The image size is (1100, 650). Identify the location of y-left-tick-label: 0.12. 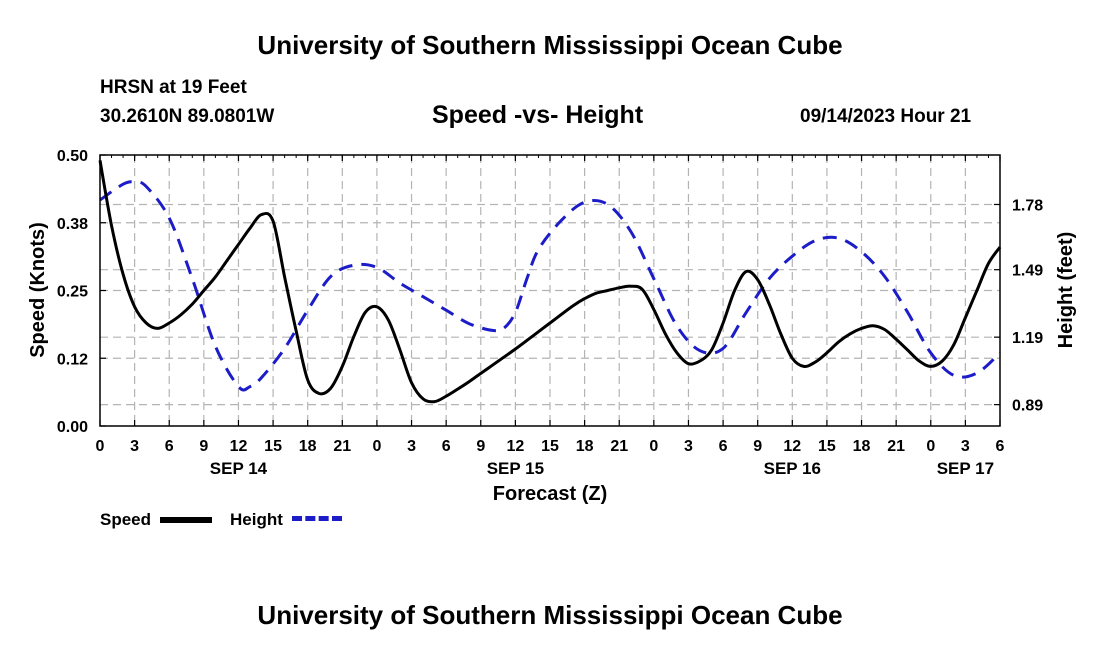
(72, 359).